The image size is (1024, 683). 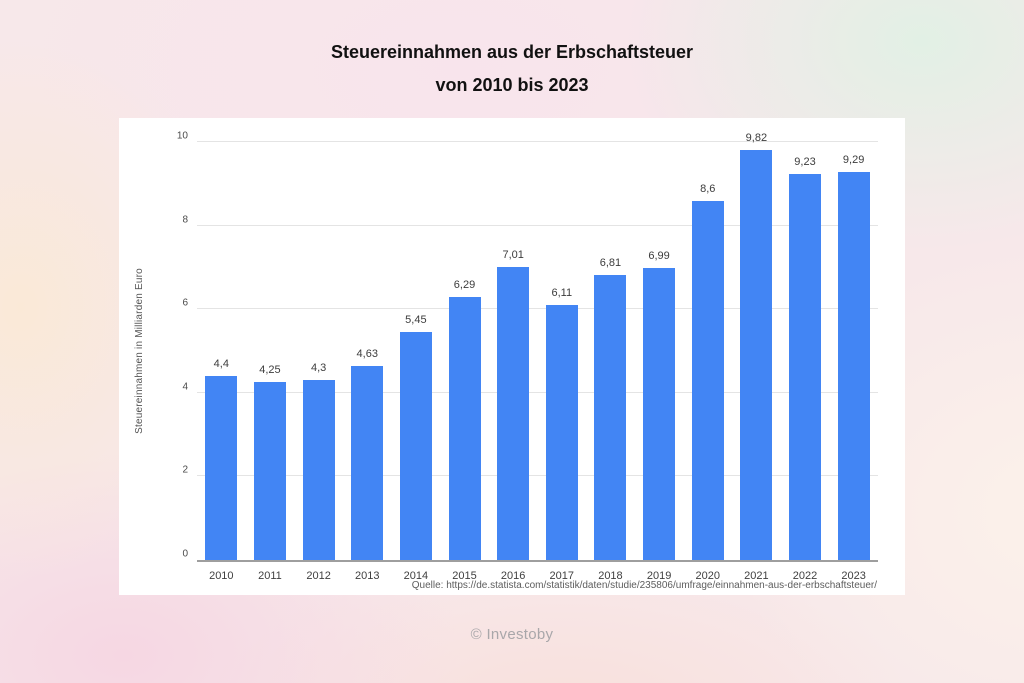 I want to click on y-tick-label: 0, so click(x=185, y=554).